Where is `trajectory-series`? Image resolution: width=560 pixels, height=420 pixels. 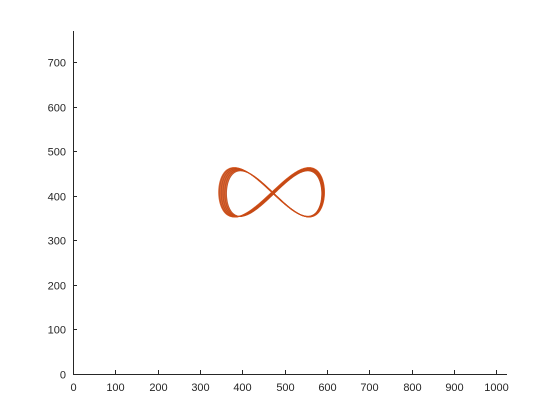
trajectory-series is located at coordinates (271, 192).